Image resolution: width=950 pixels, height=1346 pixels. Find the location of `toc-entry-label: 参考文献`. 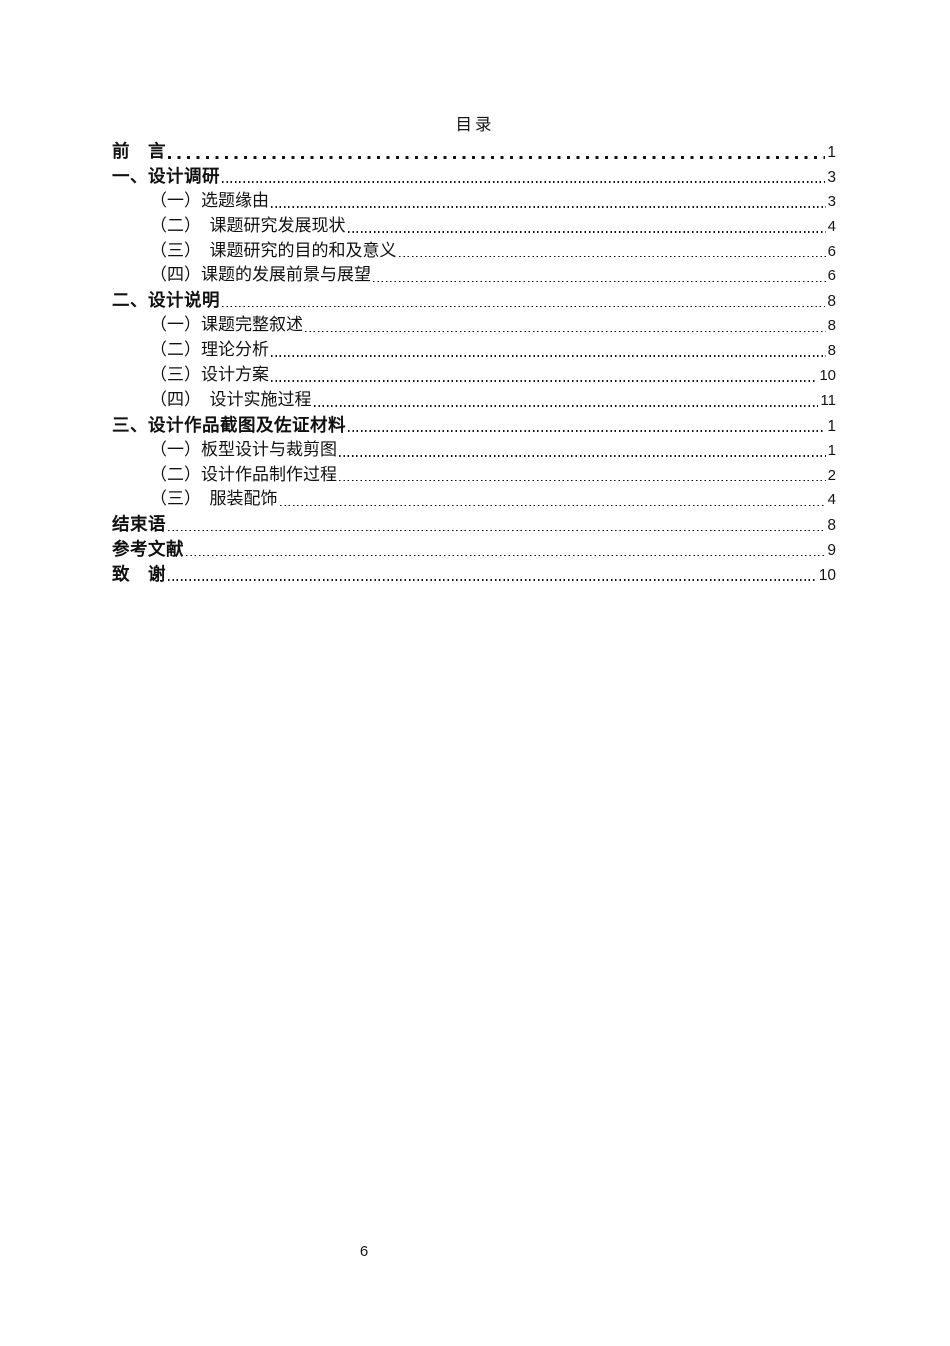

toc-entry-label: 参考文献 is located at coordinates (148, 549).